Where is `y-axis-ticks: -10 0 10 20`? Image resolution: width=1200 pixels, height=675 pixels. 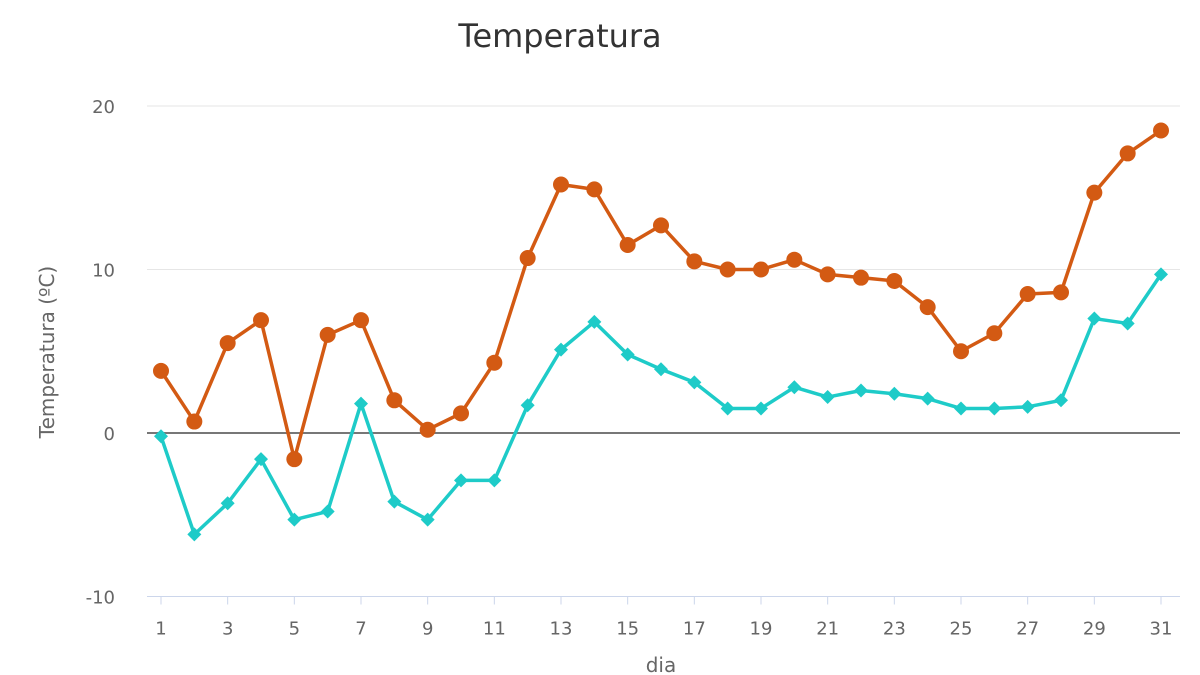
y-axis-ticks: -10 0 10 20 is located at coordinates (100, 353).